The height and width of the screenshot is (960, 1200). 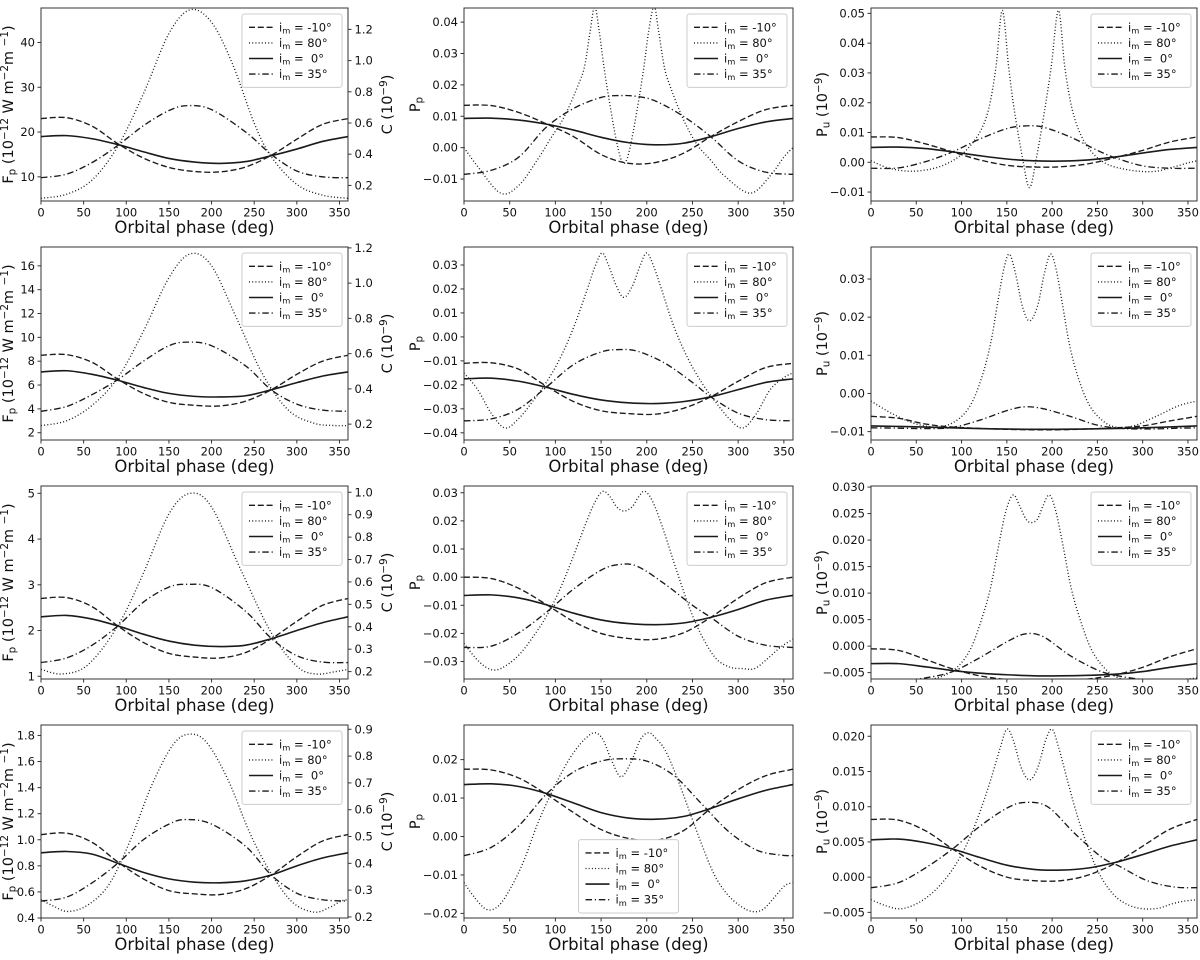 What do you see at coordinates (848, 567) in the screenshot?
I see `y-tick-label: 0.015` at bounding box center [848, 567].